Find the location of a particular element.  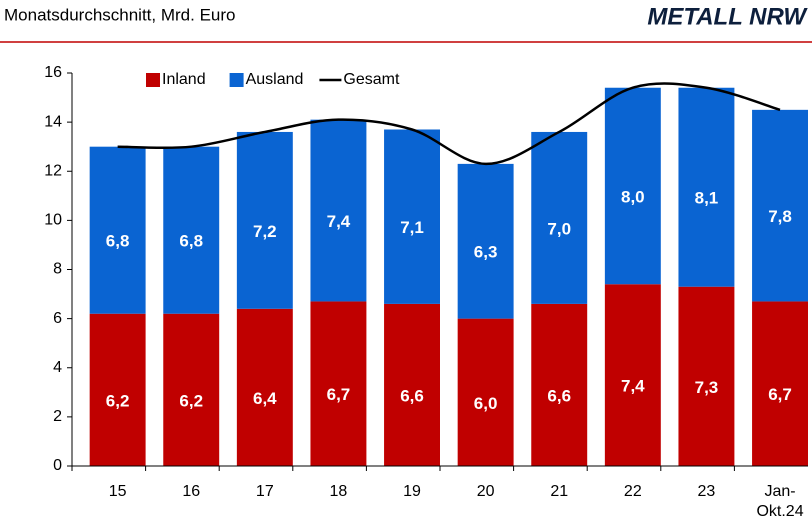

legend-label: Inland is located at coordinates (184, 79).